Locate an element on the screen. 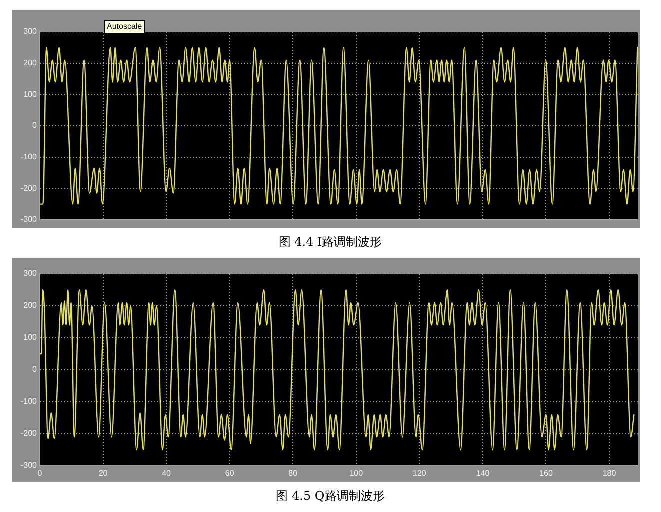  text: 图 4.4 I路调制波形 is located at coordinates (331, 242).